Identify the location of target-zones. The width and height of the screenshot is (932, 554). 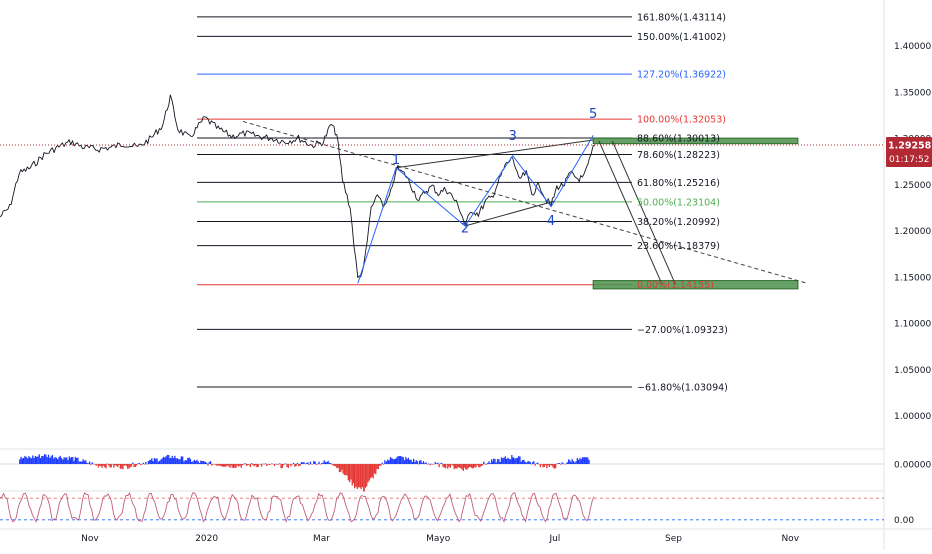
(695, 213).